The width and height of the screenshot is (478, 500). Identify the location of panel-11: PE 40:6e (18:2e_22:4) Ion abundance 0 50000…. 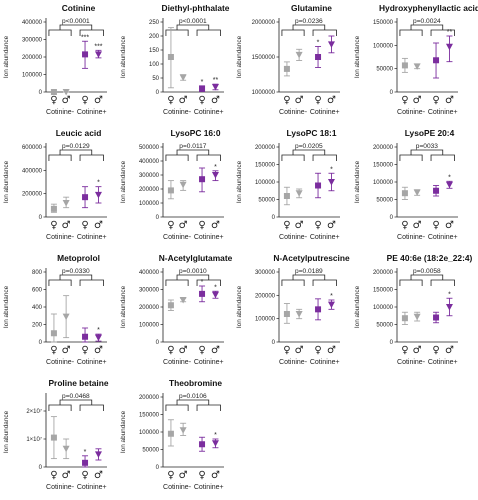
(413, 309).